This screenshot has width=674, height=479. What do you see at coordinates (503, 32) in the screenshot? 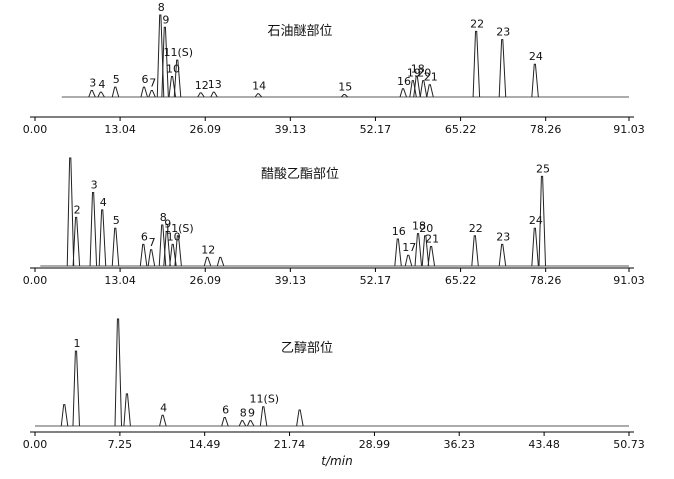
I see `peak-label: 23` at bounding box center [503, 32].